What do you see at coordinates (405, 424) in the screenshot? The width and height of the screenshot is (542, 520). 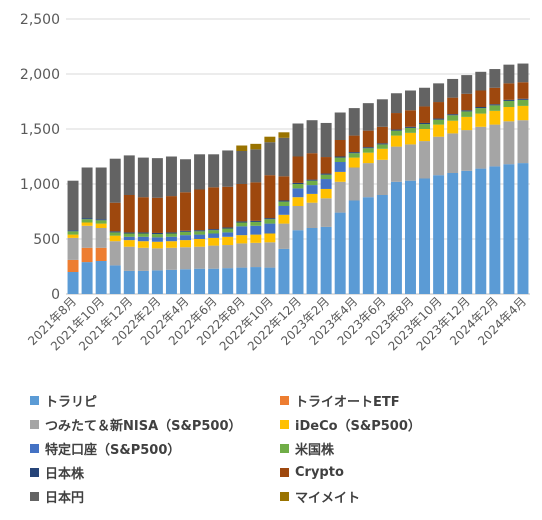 I see `legend-item: iDeCo（S&P500）` at bounding box center [405, 424].